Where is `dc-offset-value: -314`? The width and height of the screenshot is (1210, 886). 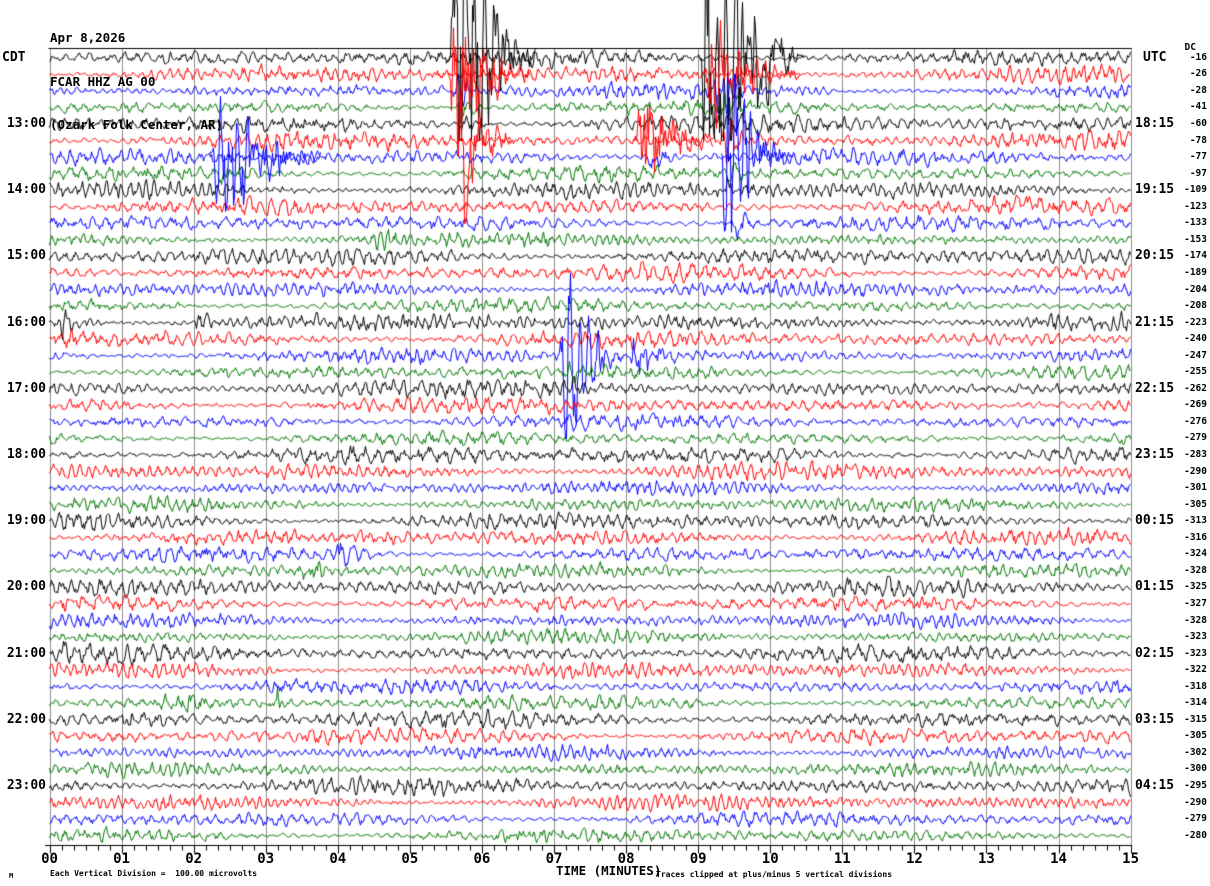 dc-offset-value: -314 is located at coordinates (1195, 703).